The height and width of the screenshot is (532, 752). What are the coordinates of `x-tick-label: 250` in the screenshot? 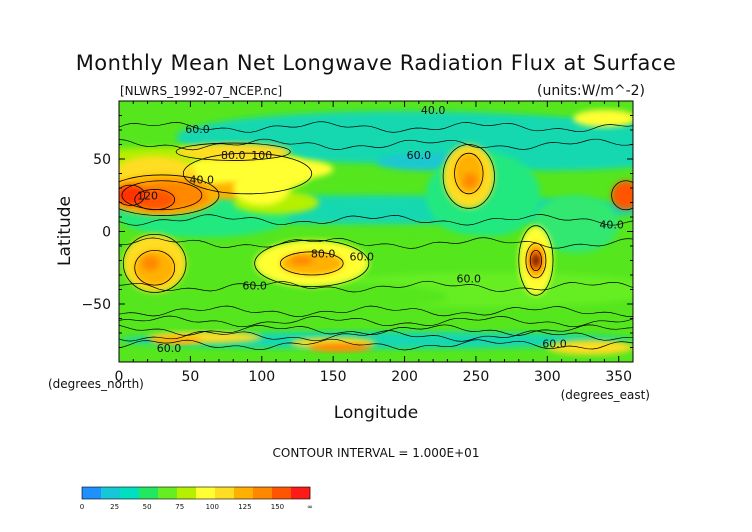 It's located at (476, 377).